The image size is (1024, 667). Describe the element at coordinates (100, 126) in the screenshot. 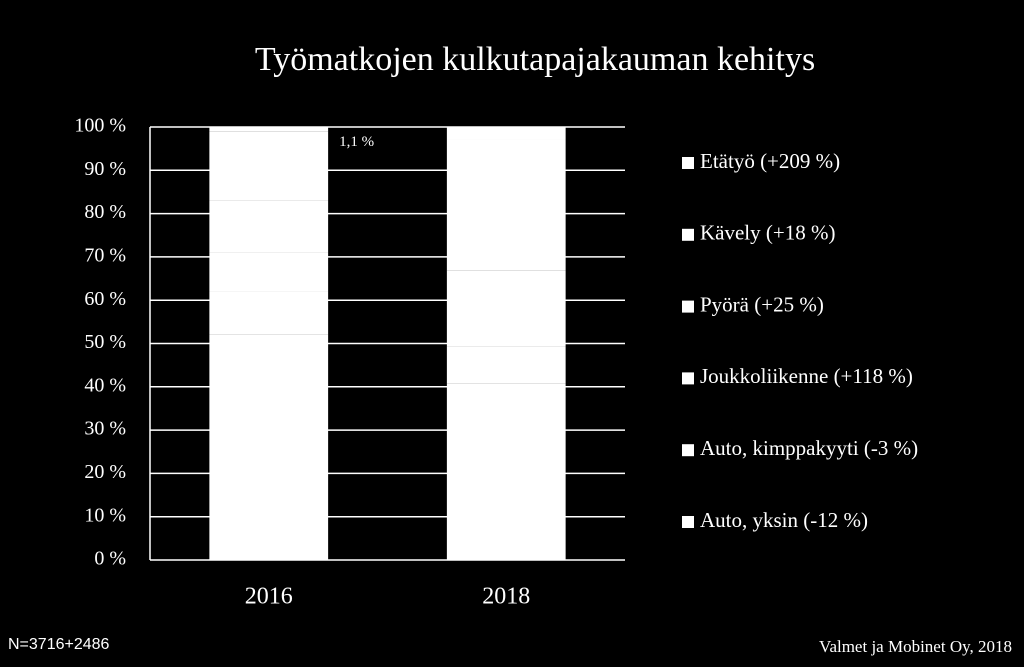

I see `y-tick-label: 100 %` at that location.